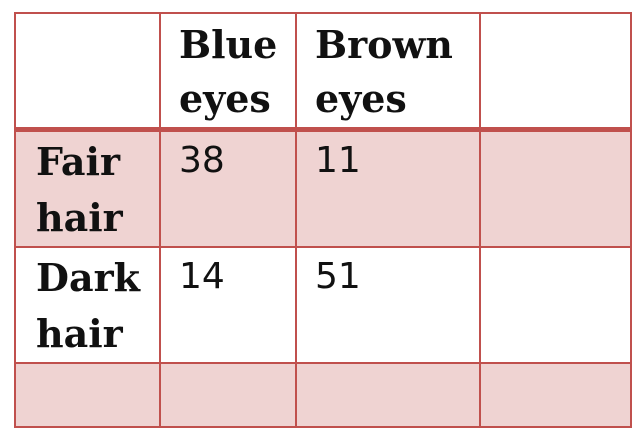  I want to click on column-header-brown-eyes: Brown eyes, so click(388, 72).